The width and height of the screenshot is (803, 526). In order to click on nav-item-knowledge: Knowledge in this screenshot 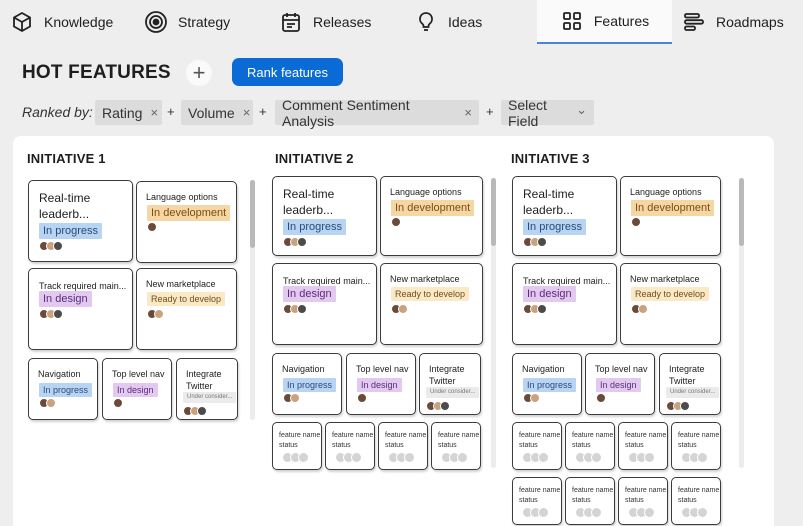, I will do `click(70, 22)`.